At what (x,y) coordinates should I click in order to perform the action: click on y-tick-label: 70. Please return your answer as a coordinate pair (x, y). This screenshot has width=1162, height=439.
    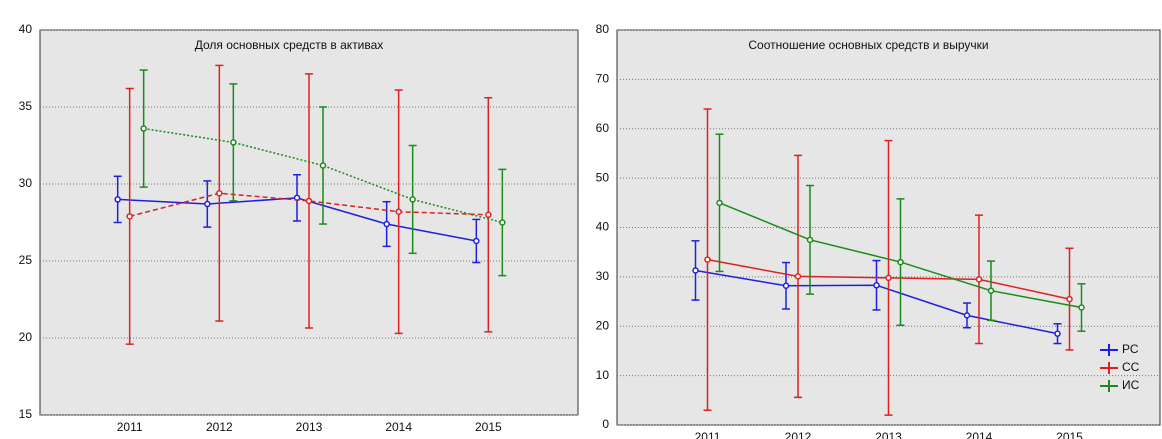
    Looking at the image, I should click on (603, 79).